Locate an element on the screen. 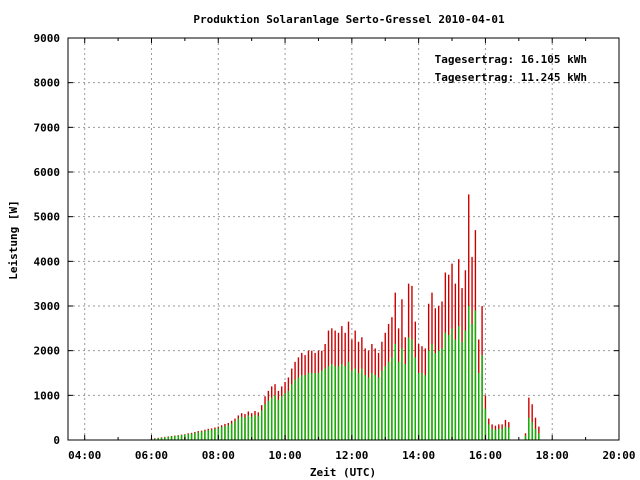 This screenshot has height=480, width=640. x-tick-label: 18:00 is located at coordinates (552, 455).